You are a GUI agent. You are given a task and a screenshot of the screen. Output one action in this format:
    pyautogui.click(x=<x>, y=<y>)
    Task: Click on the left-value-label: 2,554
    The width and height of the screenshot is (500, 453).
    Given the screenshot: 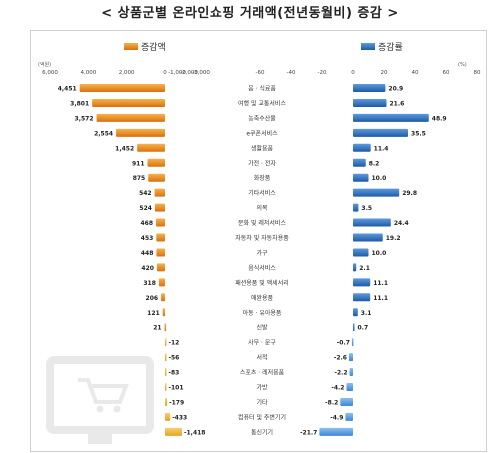 What is the action you would take?
    pyautogui.click(x=103, y=133)
    